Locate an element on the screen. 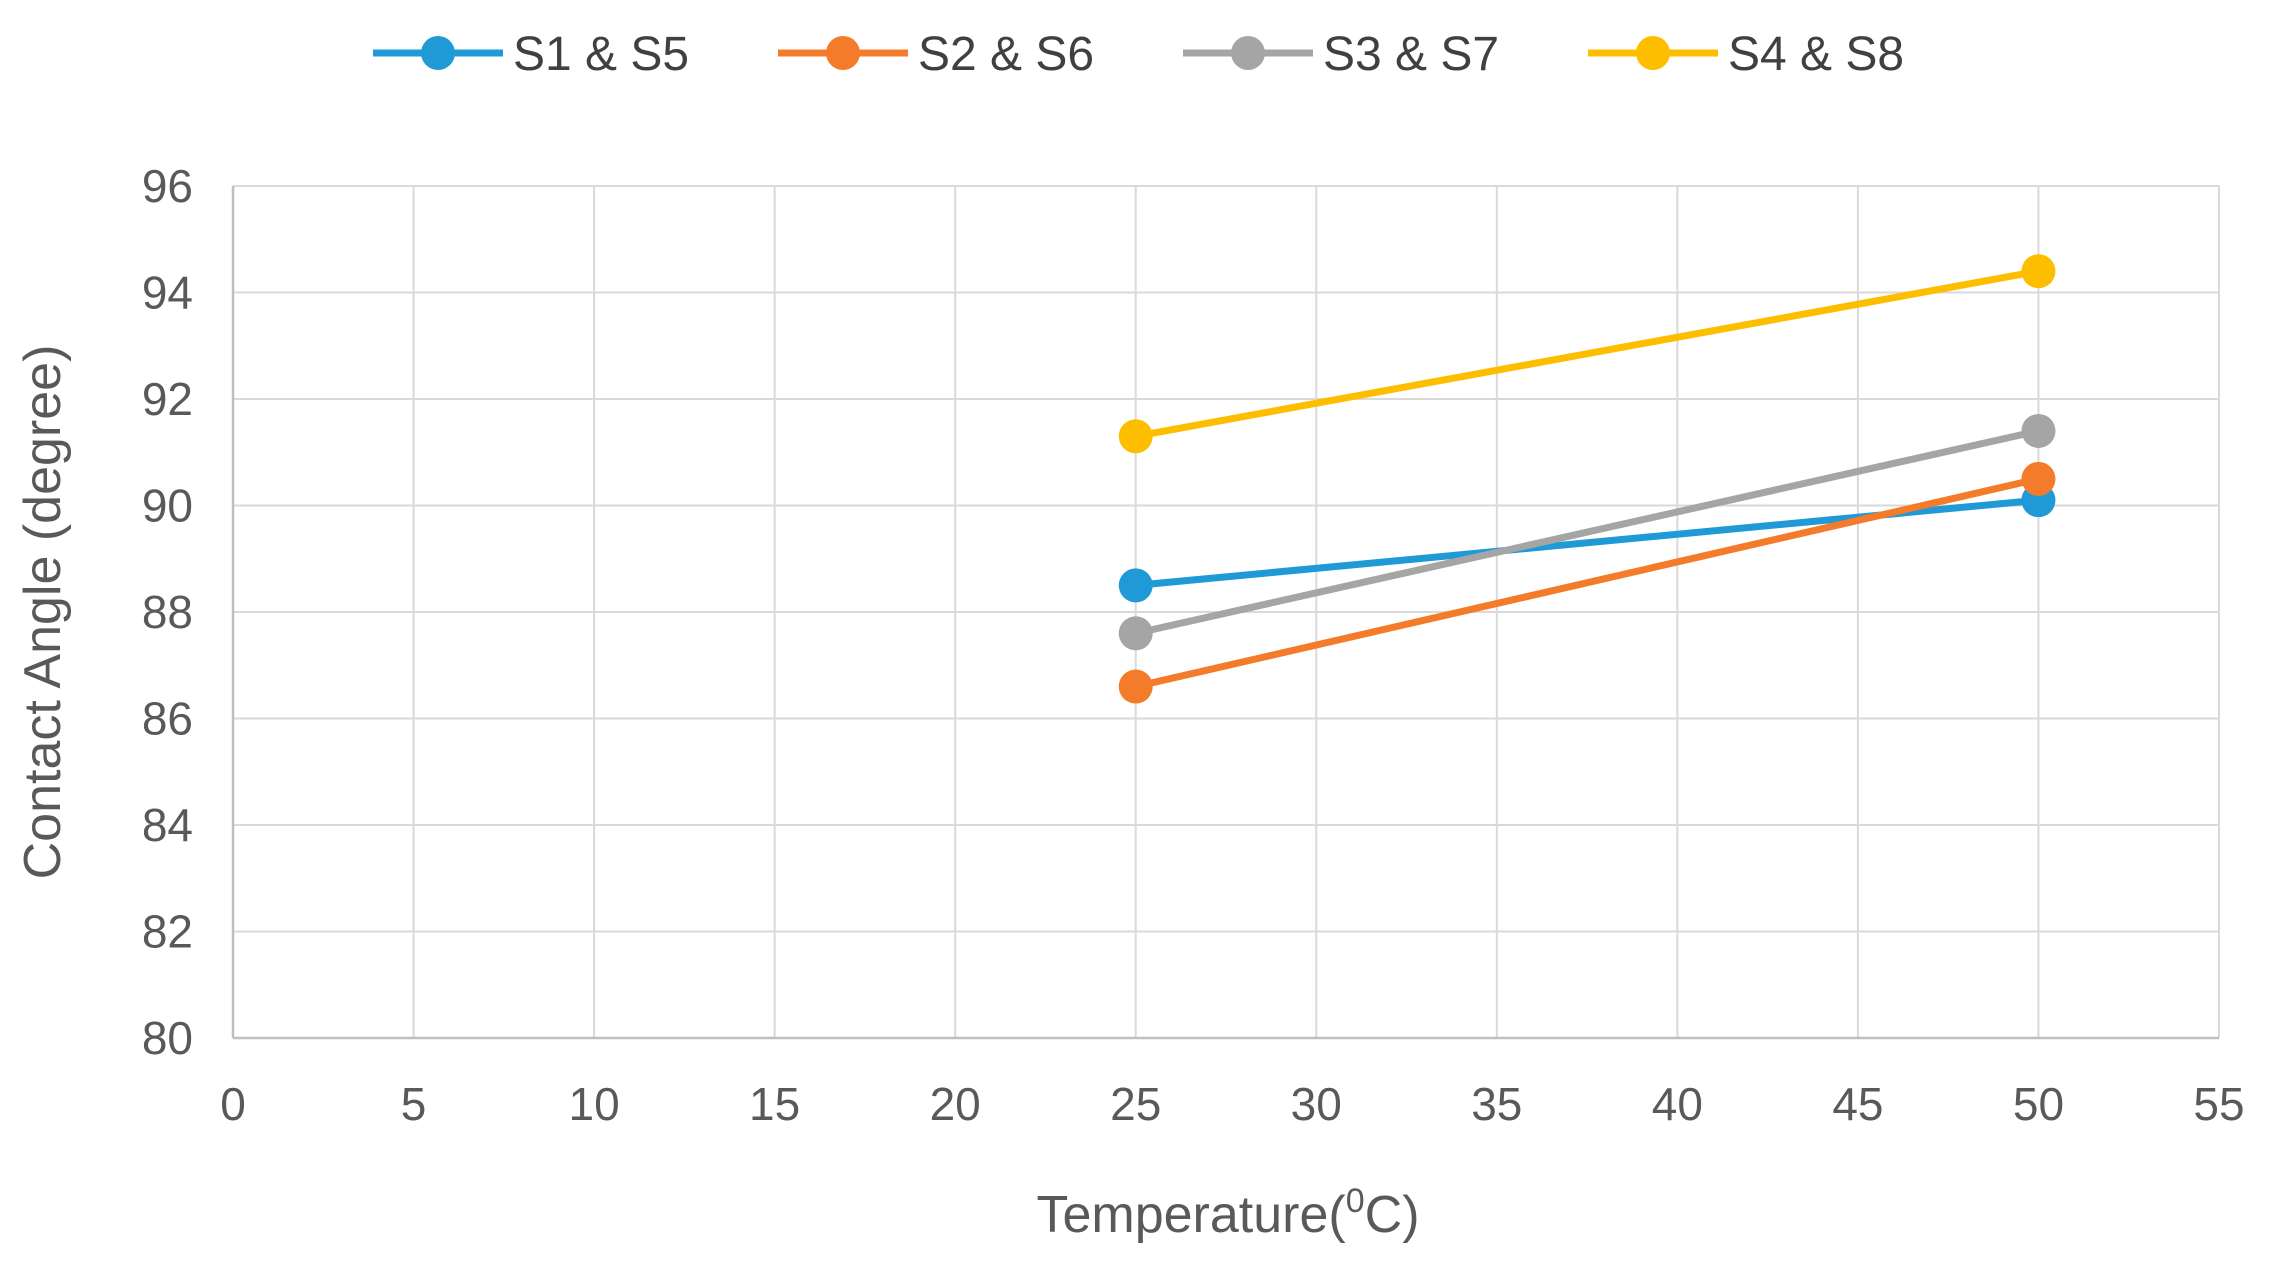  x-axis-title-superscript: 0 is located at coordinates (1355, 1201).